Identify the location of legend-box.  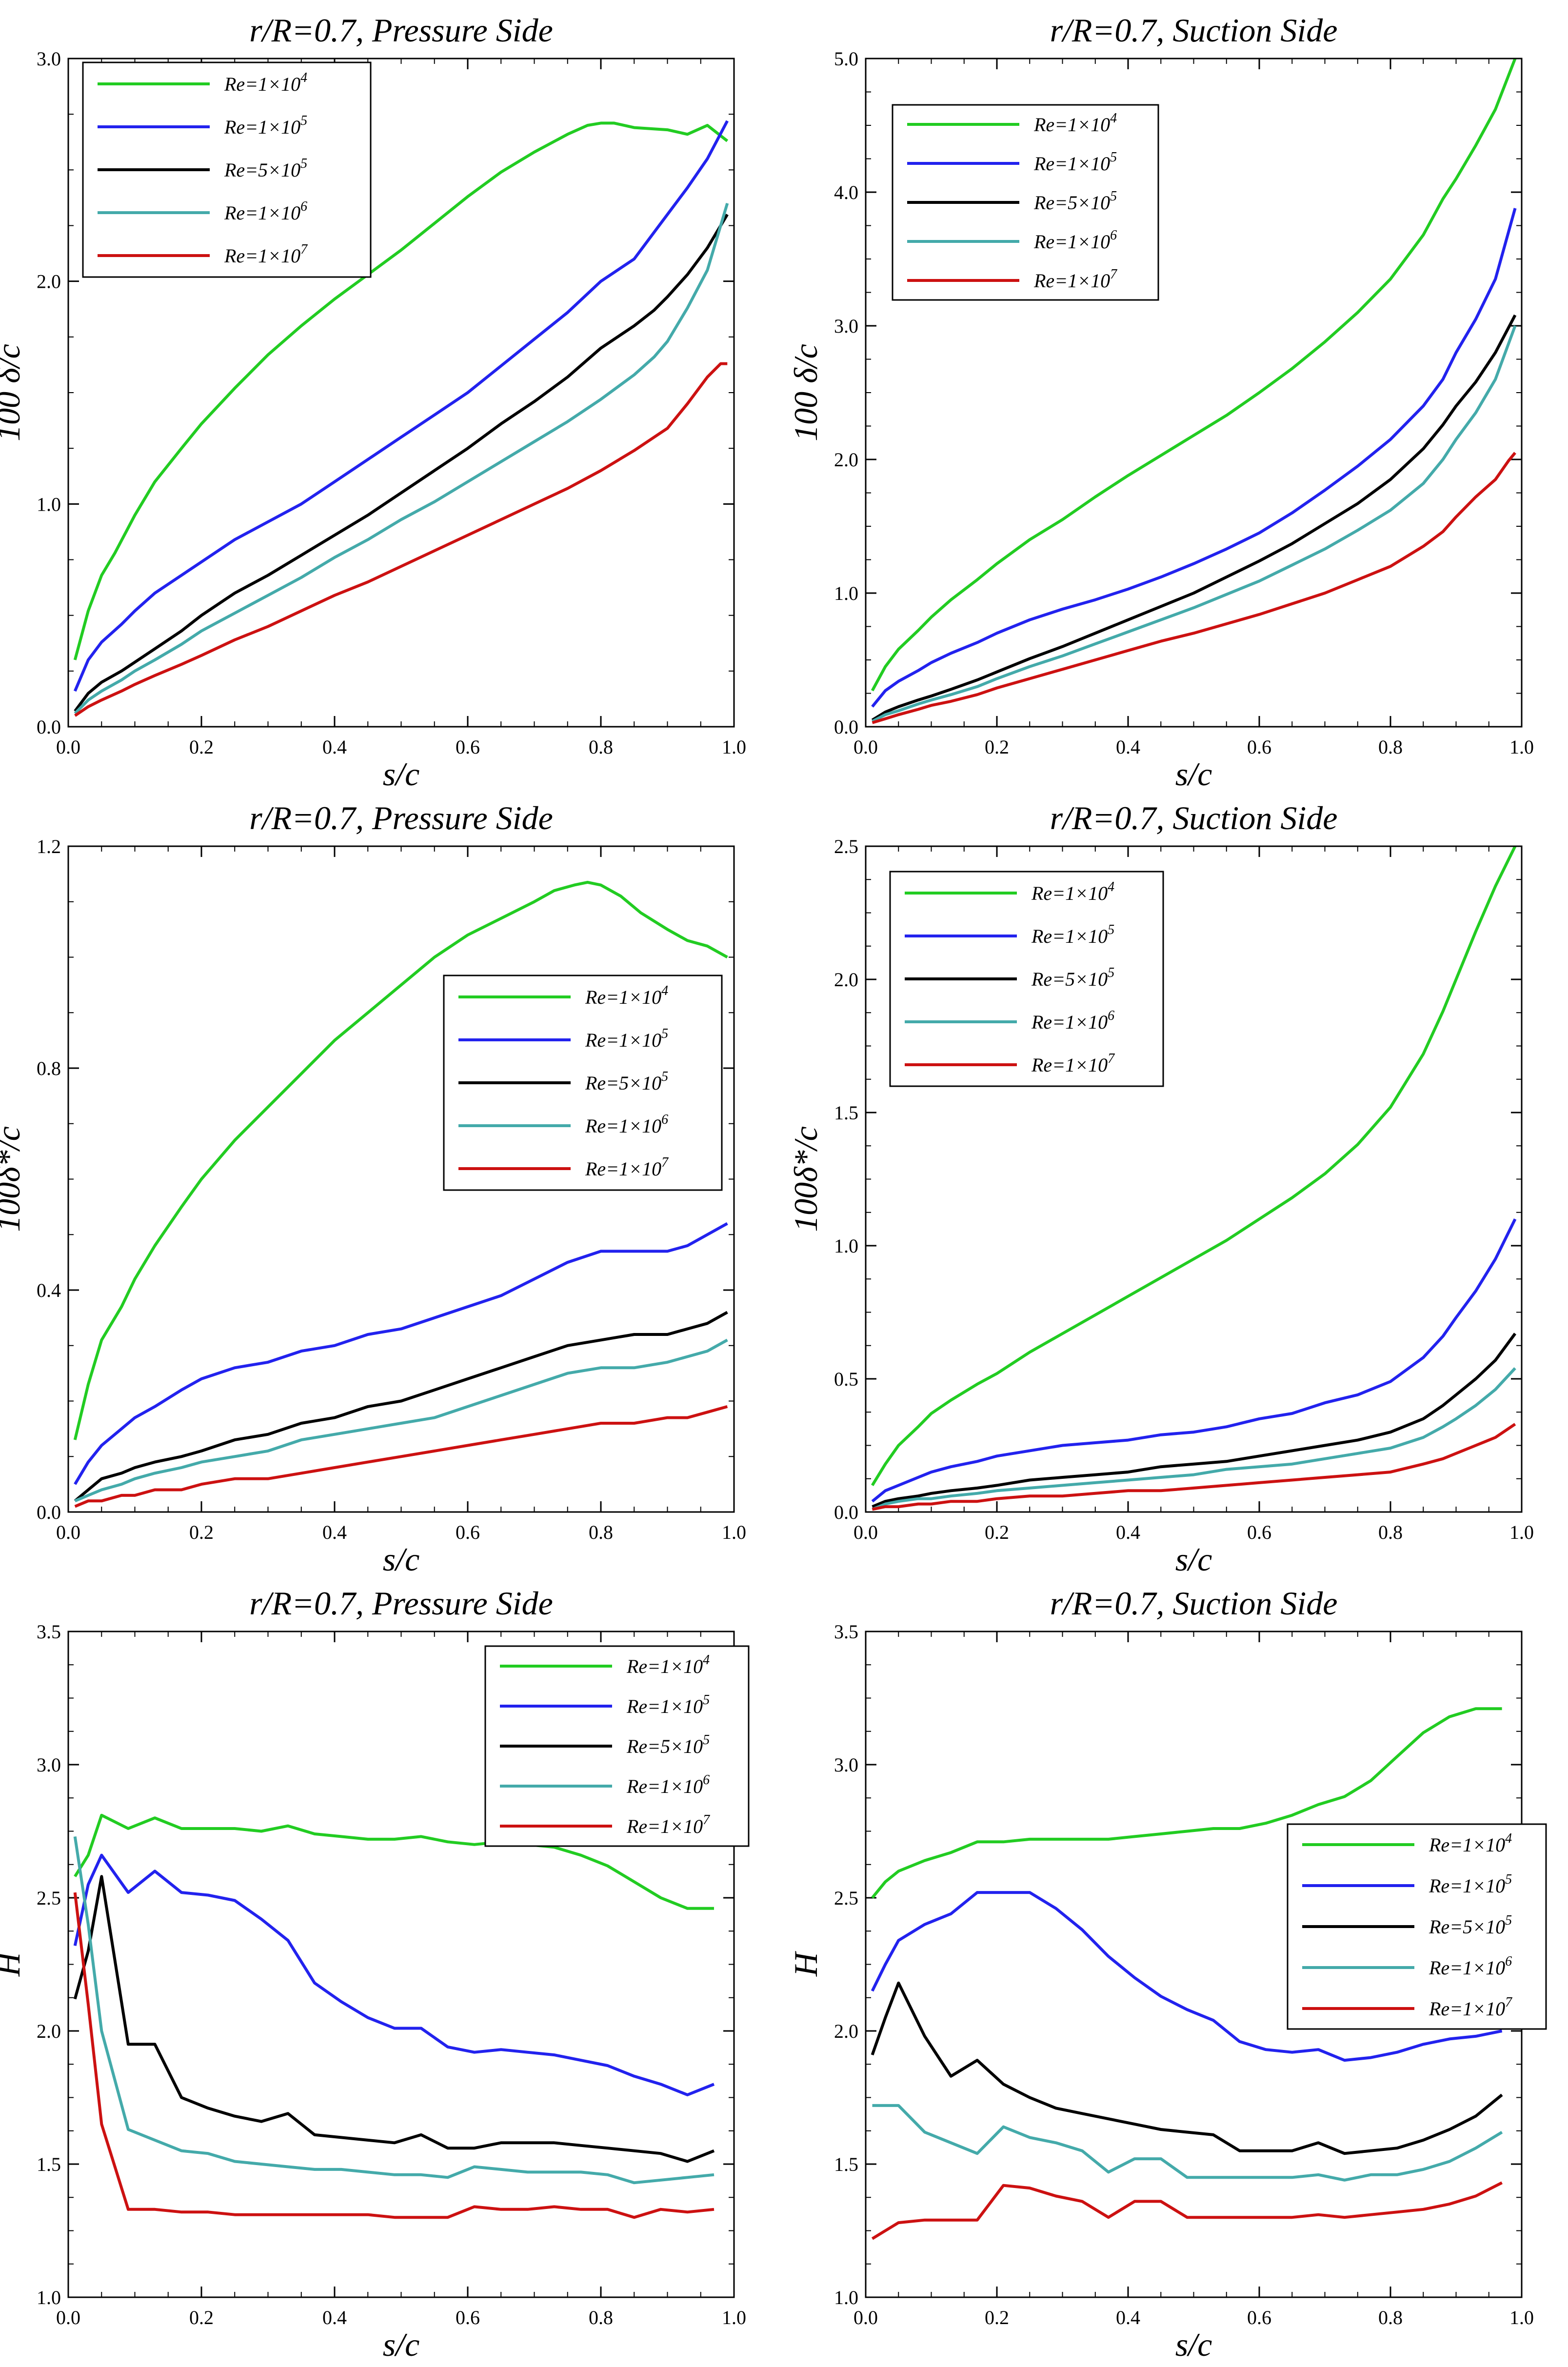
(1417, 1926).